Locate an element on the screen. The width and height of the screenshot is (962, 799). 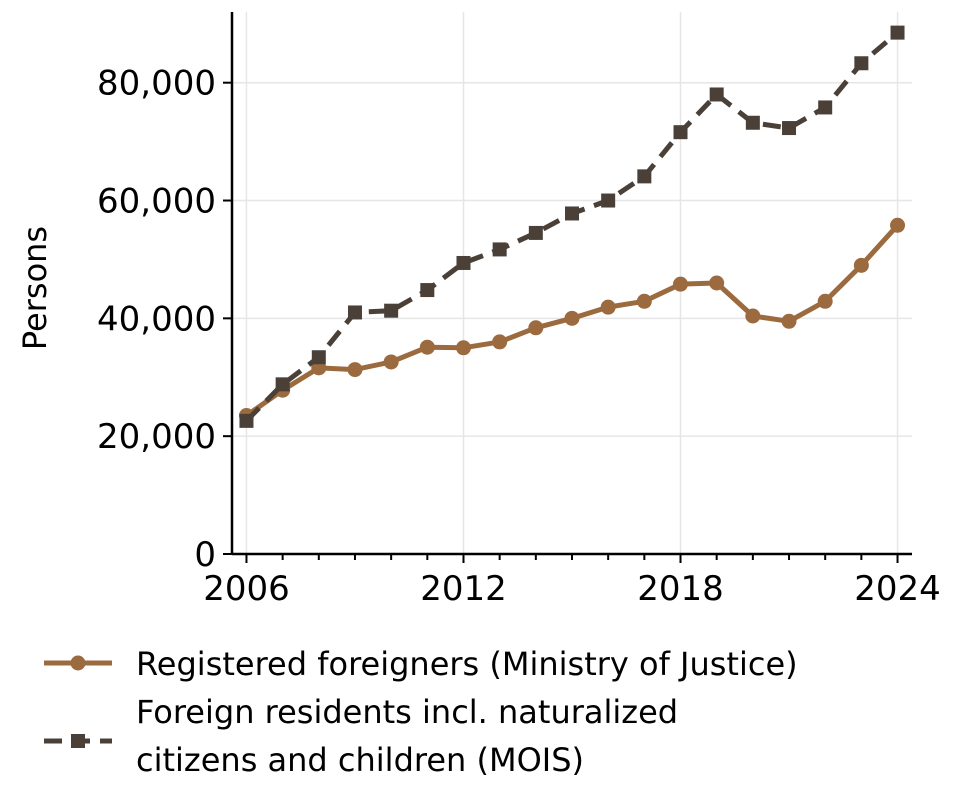
y-axis-title: Persons is located at coordinates (35, 288).